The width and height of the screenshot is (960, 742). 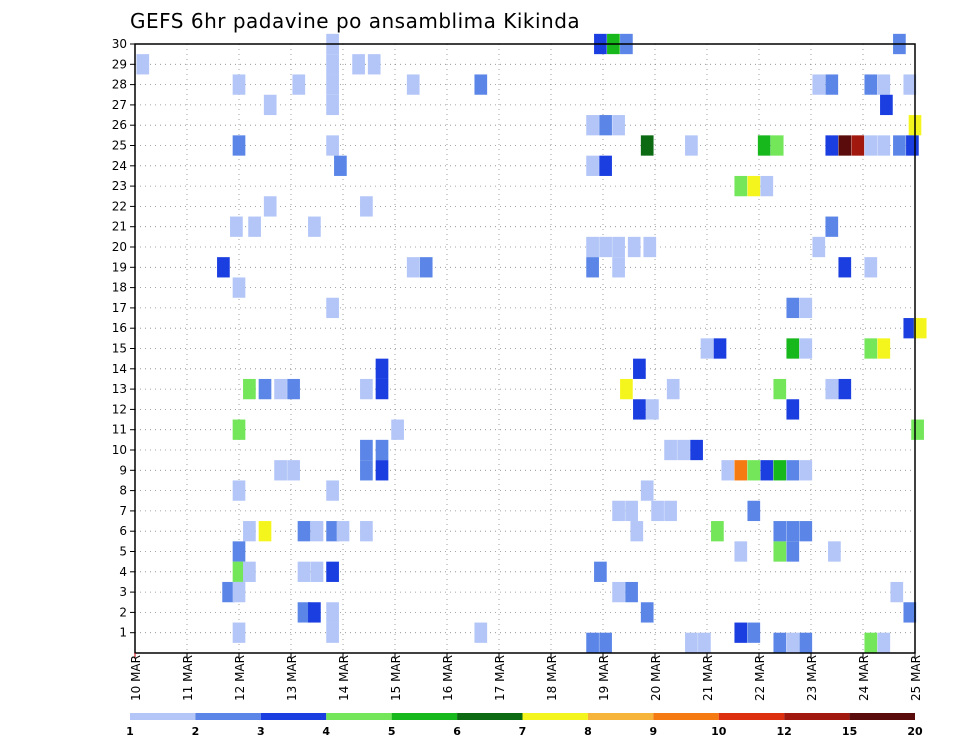 What do you see at coordinates (849, 731) in the screenshot?
I see `legend-label: 15` at bounding box center [849, 731].